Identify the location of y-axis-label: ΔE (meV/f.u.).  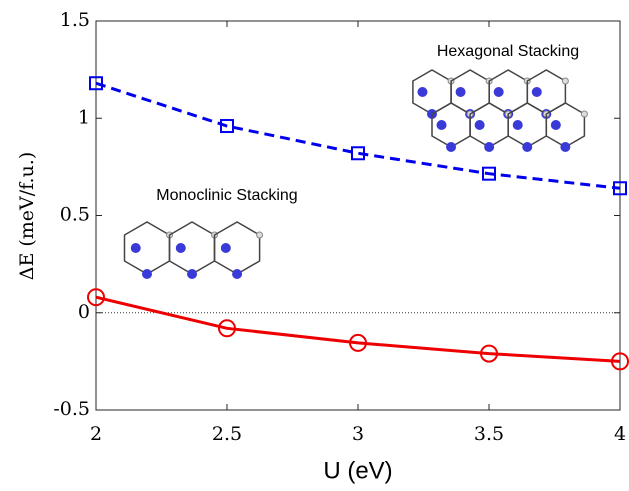
(27, 216).